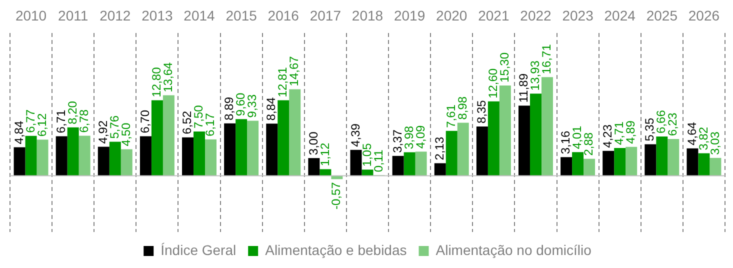 Image resolution: width=733 pixels, height=268 pixels. Describe the element at coordinates (252, 106) in the screenshot. I see `data-label: 9,33` at that location.